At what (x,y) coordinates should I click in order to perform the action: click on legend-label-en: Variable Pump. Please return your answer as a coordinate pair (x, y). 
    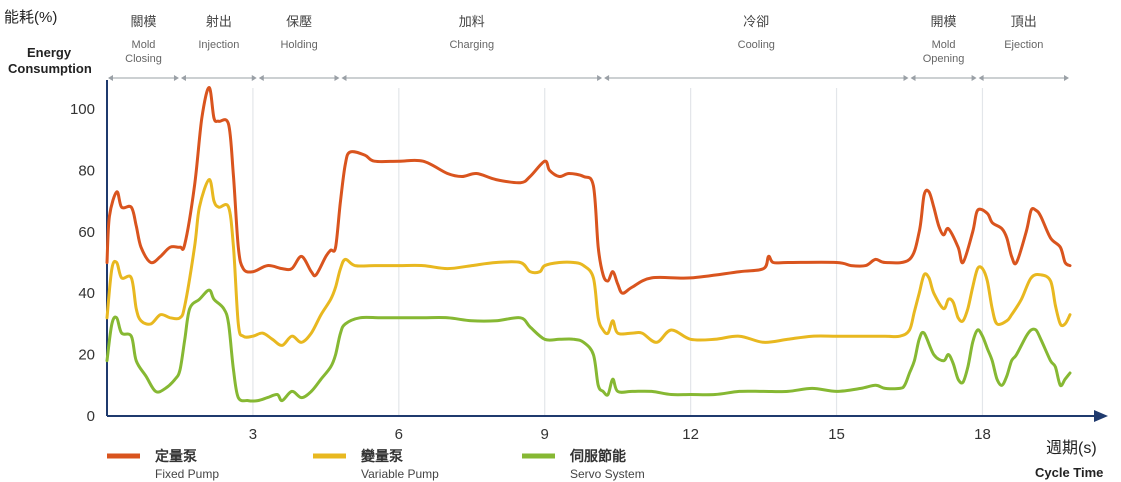
    Looking at the image, I should click on (400, 474).